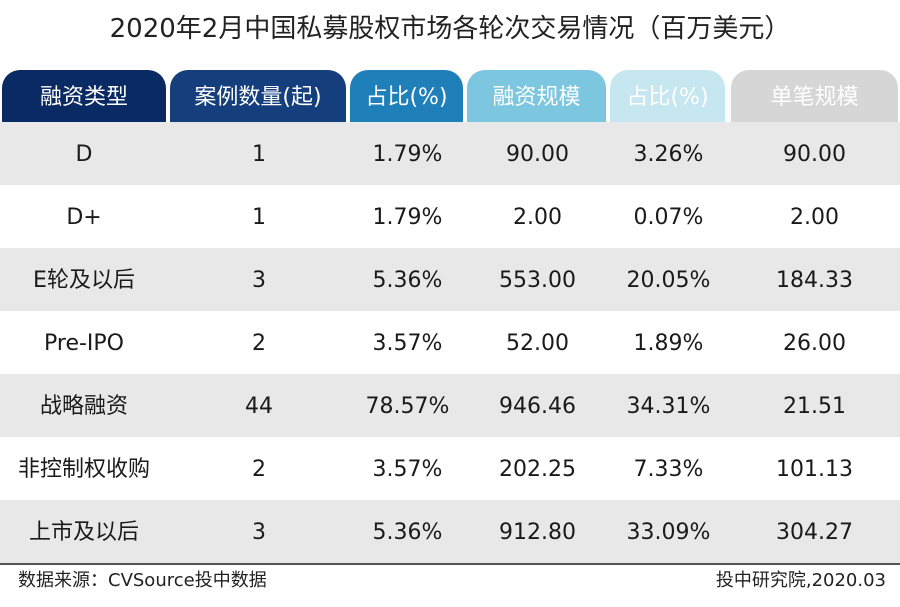 The width and height of the screenshot is (900, 607). What do you see at coordinates (450, 216) in the screenshot?
I see `table-row: D+ 1 1.79% 2.00 0.07% 2.00` at bounding box center [450, 216].